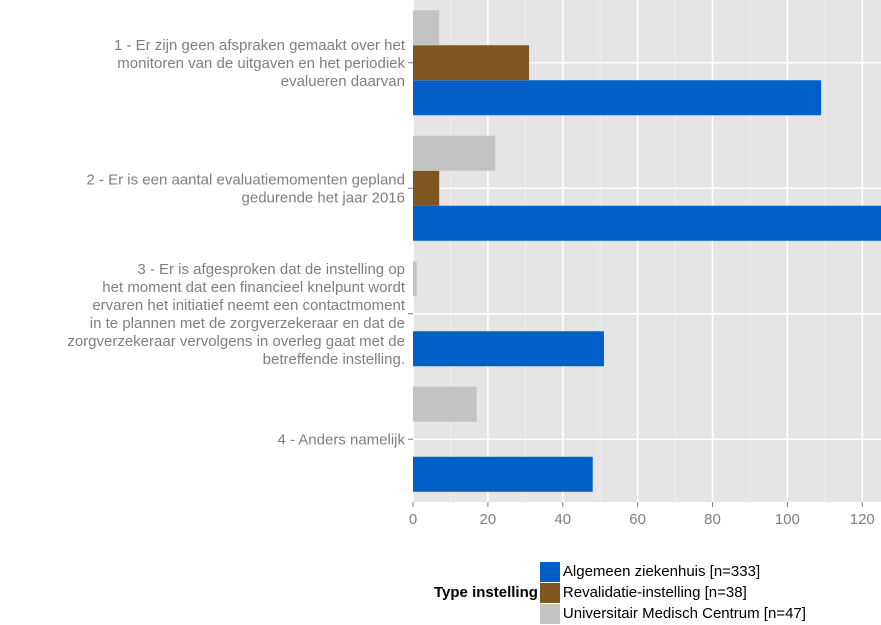 This screenshot has width=881, height=625. I want to click on x-tick-label: 120, so click(862, 519).